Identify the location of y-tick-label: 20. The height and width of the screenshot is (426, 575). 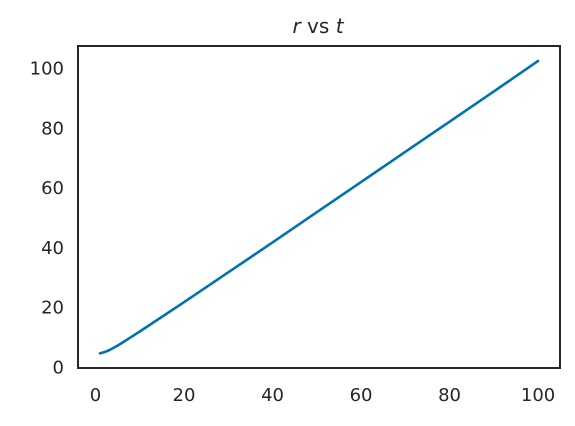
(52, 308).